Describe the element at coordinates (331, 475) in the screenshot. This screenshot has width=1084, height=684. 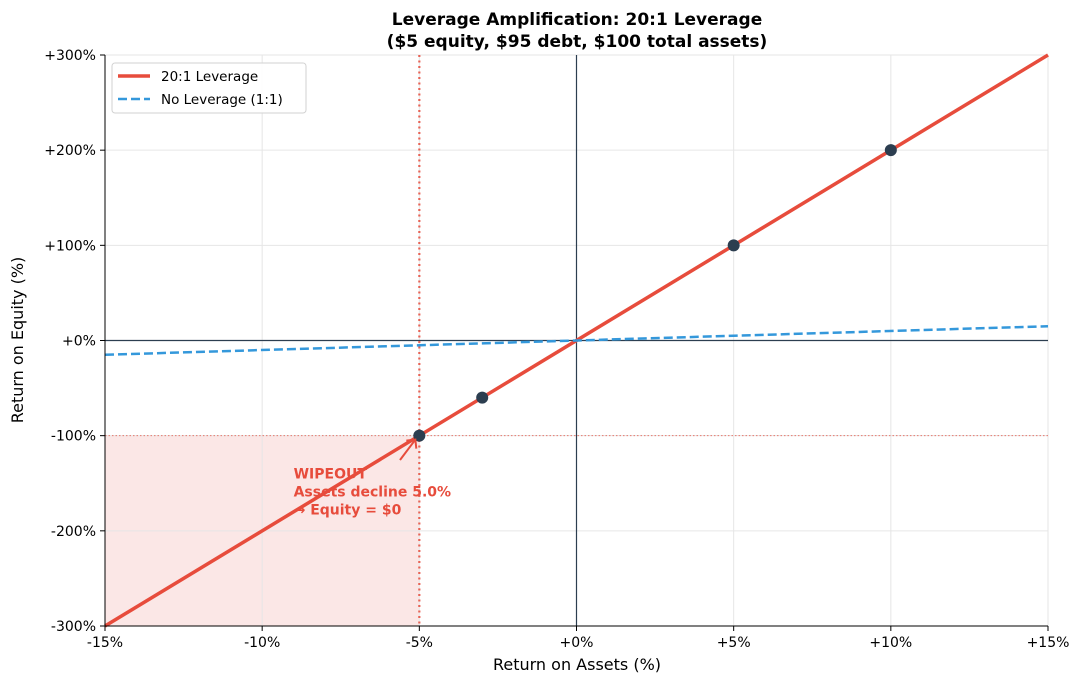
I see `annotation-line-1: WIPEOUT` at that location.